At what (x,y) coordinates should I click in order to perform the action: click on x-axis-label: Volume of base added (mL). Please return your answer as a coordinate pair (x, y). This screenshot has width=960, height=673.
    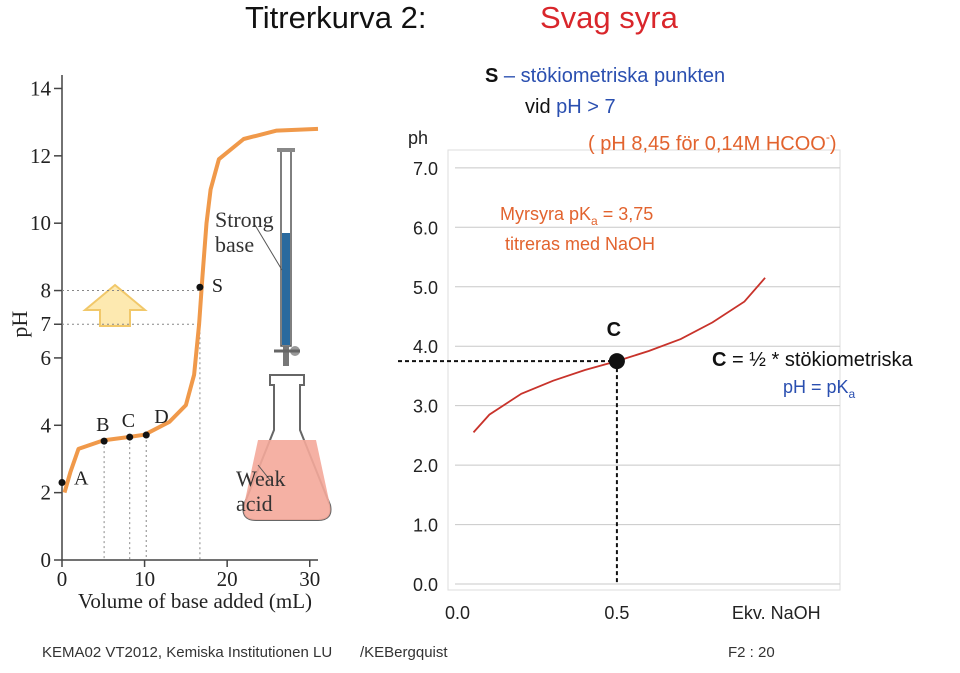
    Looking at the image, I should click on (195, 601).